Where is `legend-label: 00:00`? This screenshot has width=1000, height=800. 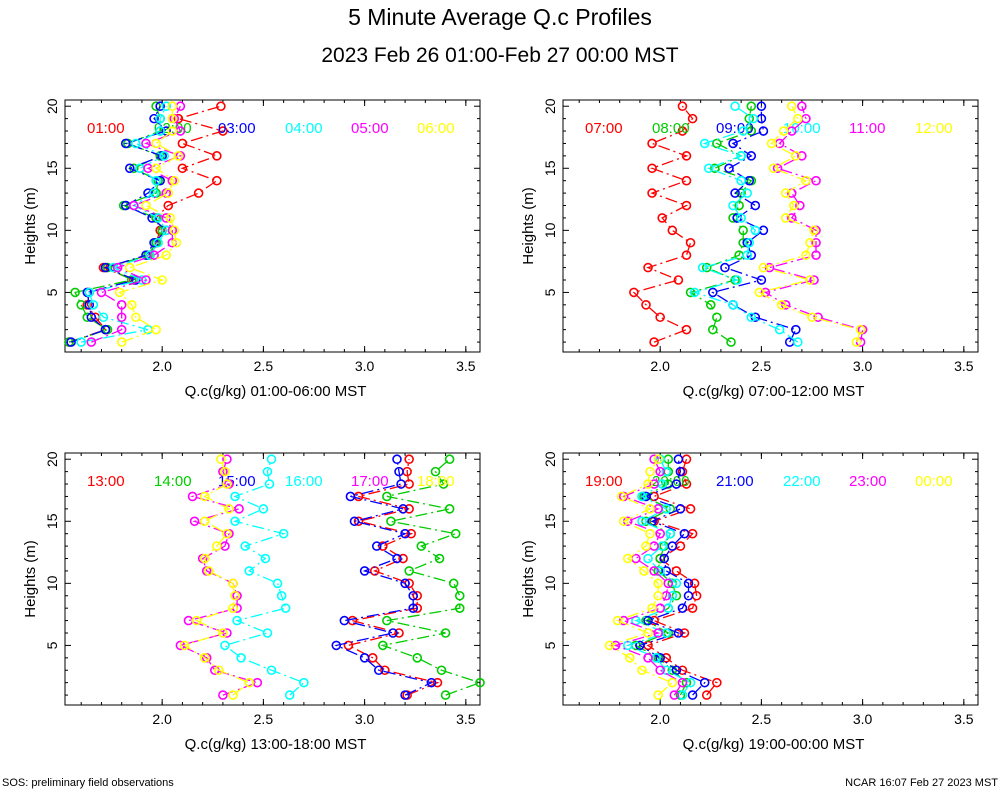 legend-label: 00:00 is located at coordinates (934, 481).